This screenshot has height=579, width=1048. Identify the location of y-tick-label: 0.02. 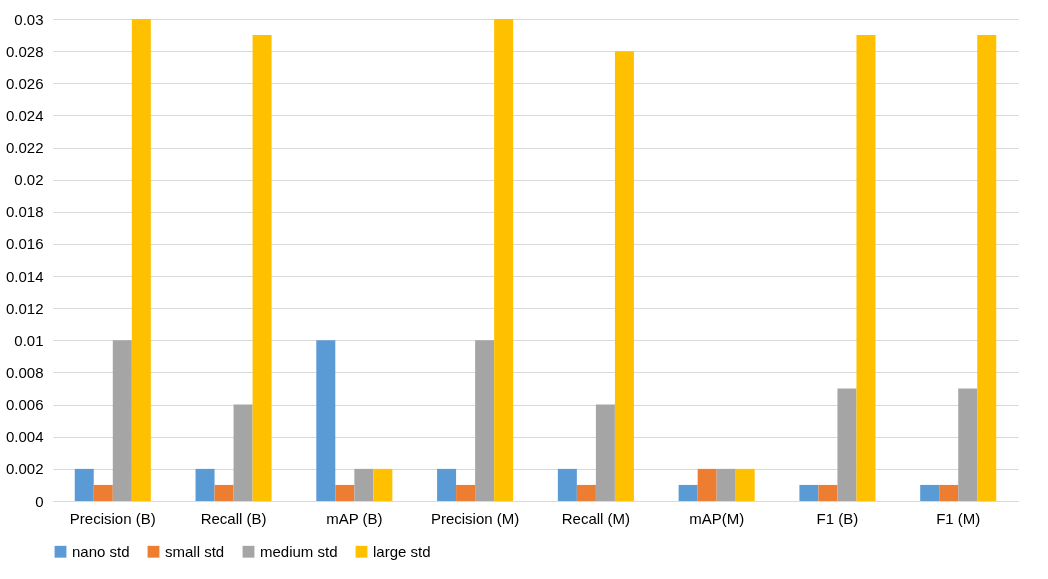
(29, 180).